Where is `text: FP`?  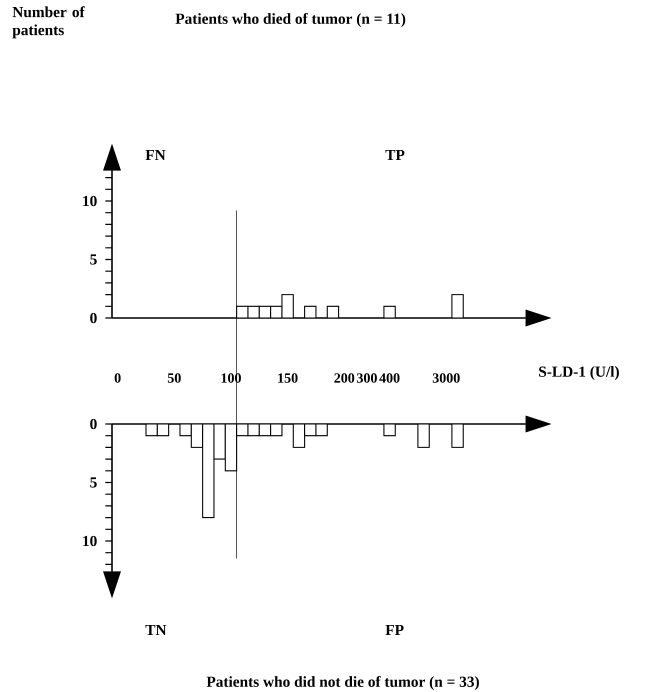 text: FP is located at coordinates (395, 630).